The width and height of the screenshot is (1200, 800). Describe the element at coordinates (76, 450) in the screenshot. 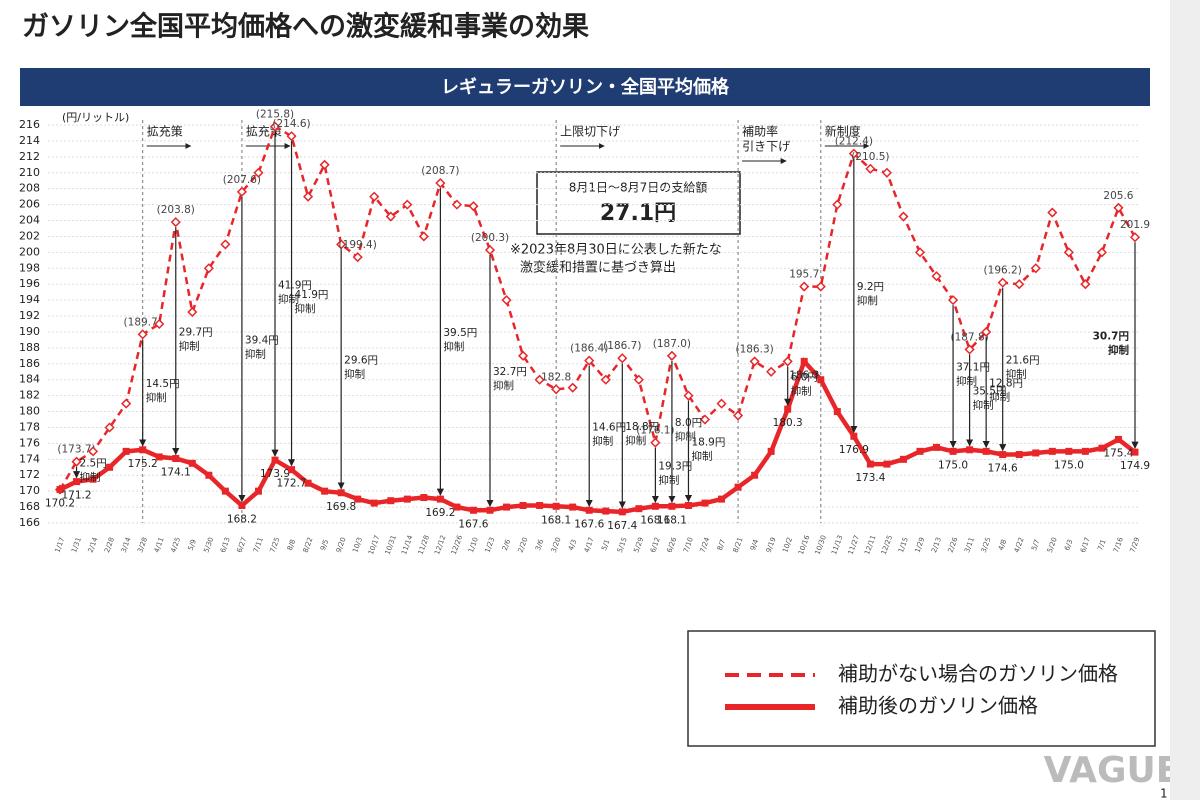

I see `data-label: (173.7)` at that location.